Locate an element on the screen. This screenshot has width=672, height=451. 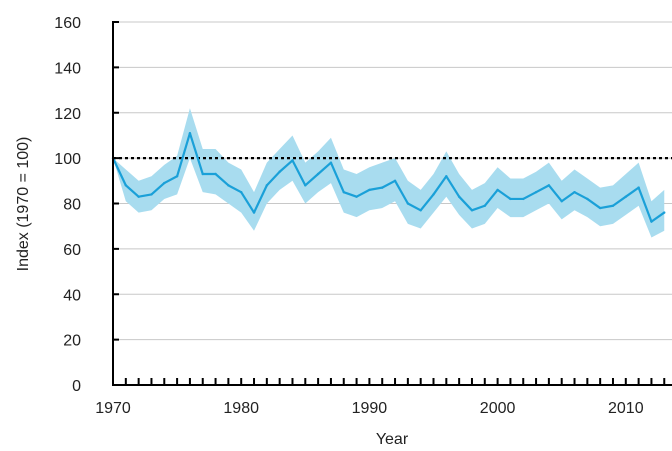
y-tick-label-0: 0 is located at coordinates (76, 386).